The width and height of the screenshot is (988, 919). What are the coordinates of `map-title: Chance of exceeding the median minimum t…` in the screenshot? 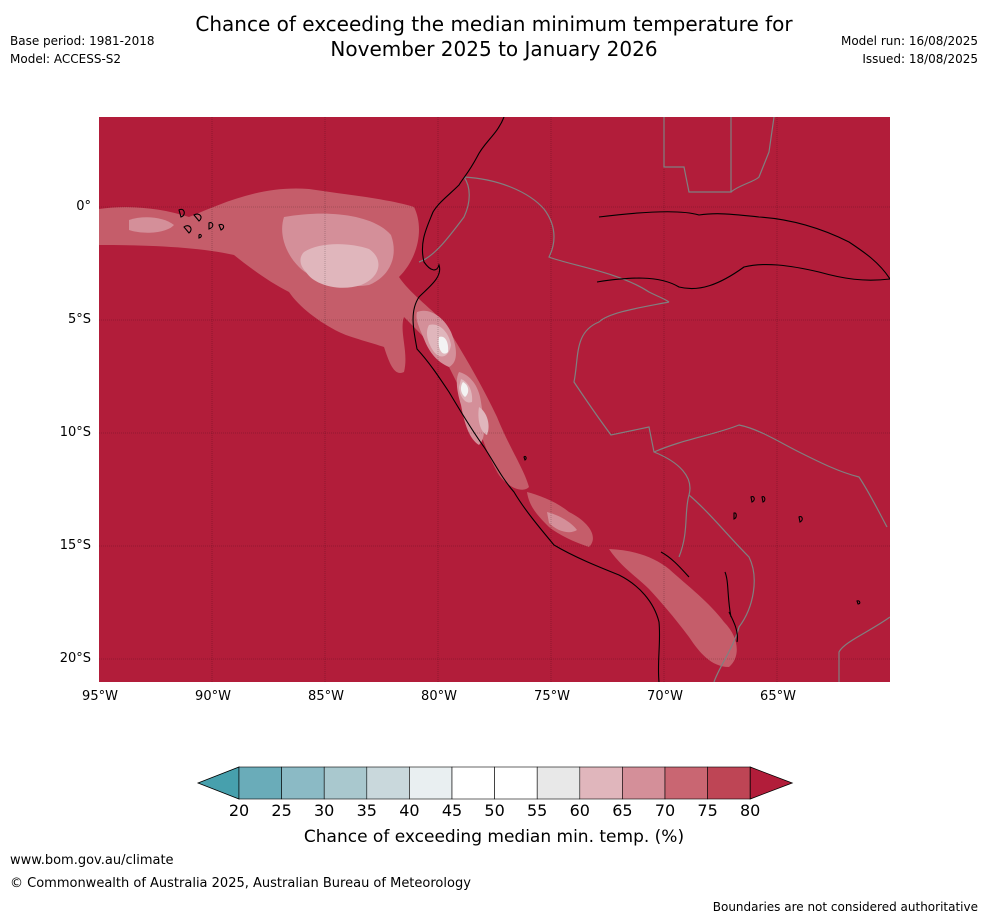 It's located at (494, 37).